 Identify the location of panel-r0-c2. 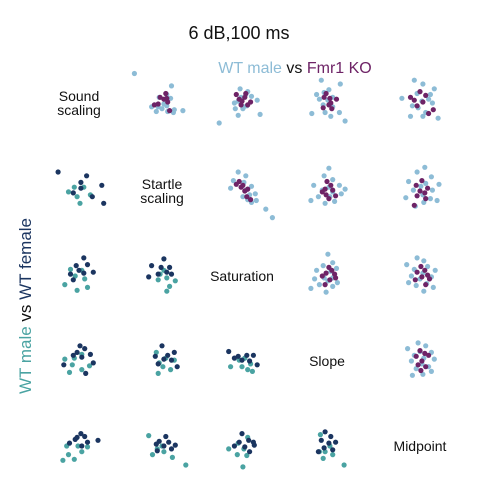
(239, 106).